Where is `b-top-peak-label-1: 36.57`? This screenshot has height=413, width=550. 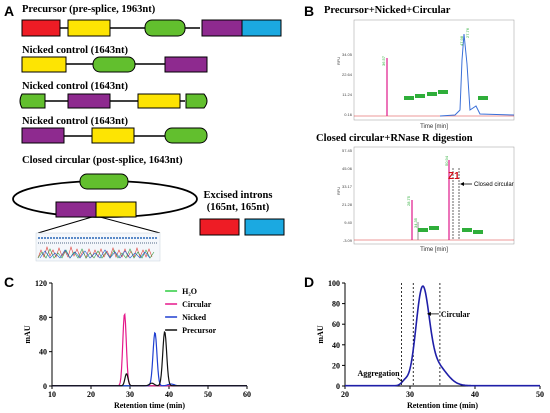
b-top-peak-label-1: 36.57 is located at coordinates (383, 60).